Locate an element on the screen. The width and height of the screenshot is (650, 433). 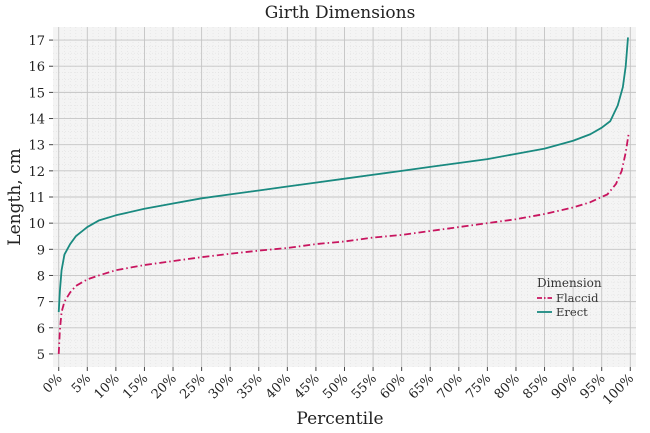
legend-title: Dimension is located at coordinates (569, 283).